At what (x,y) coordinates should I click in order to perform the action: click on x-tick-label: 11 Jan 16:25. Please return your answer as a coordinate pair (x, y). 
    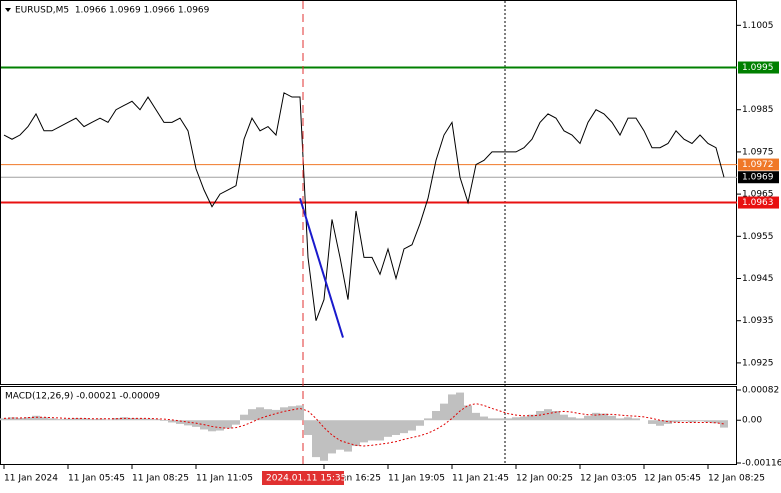
    Looking at the image, I should click on (352, 479).